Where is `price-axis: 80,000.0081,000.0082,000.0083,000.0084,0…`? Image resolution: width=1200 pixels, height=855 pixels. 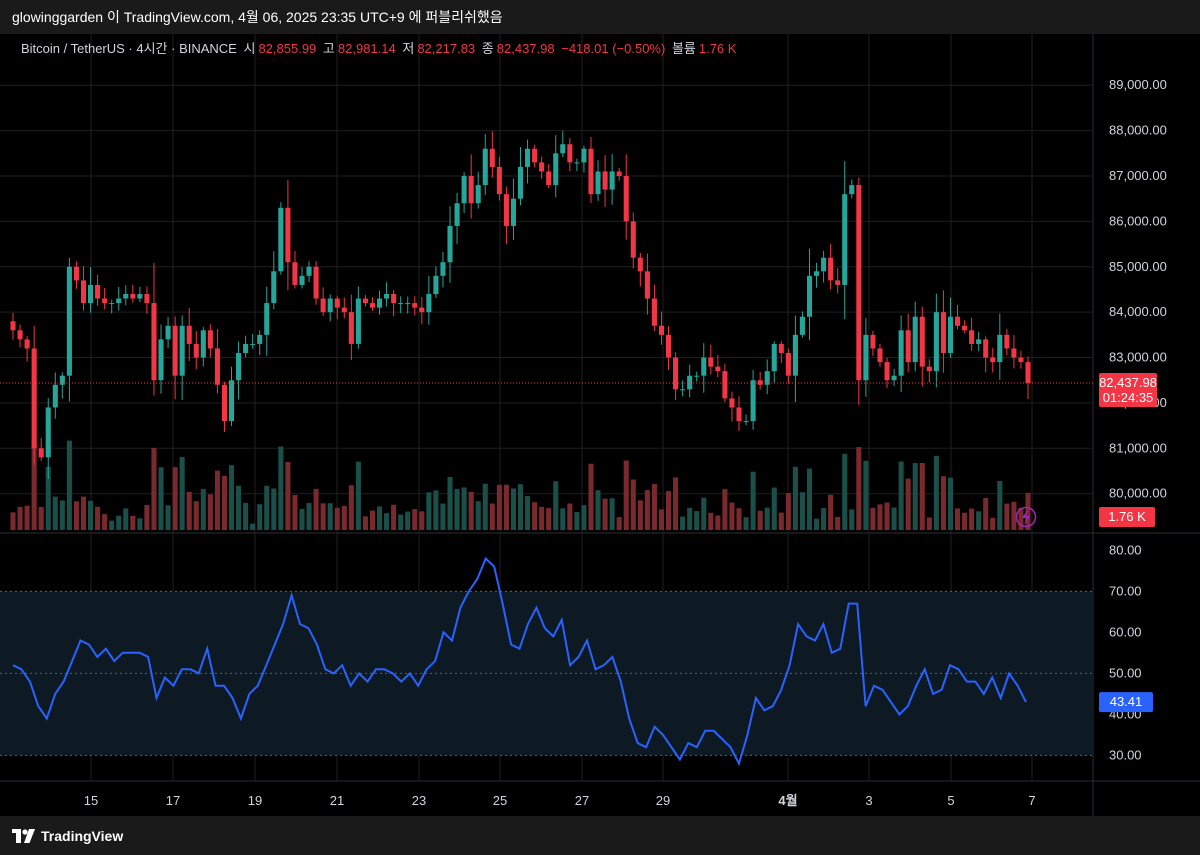 price-axis: 80,000.0081,000.0082,000.0083,000.0084,0… is located at coordinates (1138, 419).